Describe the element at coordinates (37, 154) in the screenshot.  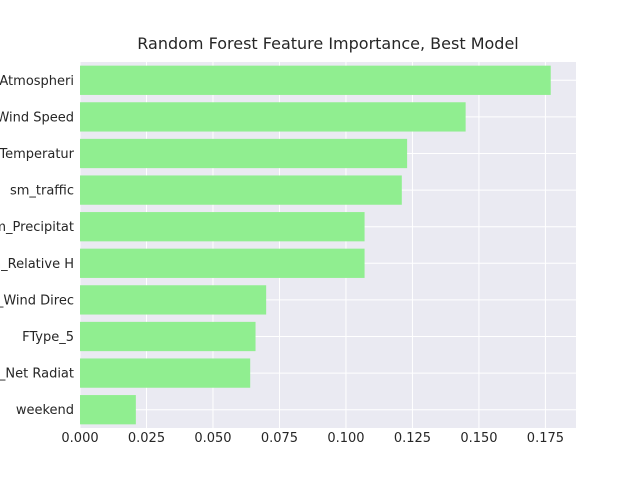
I see `y-tick-label: _Temperatur` at that location.